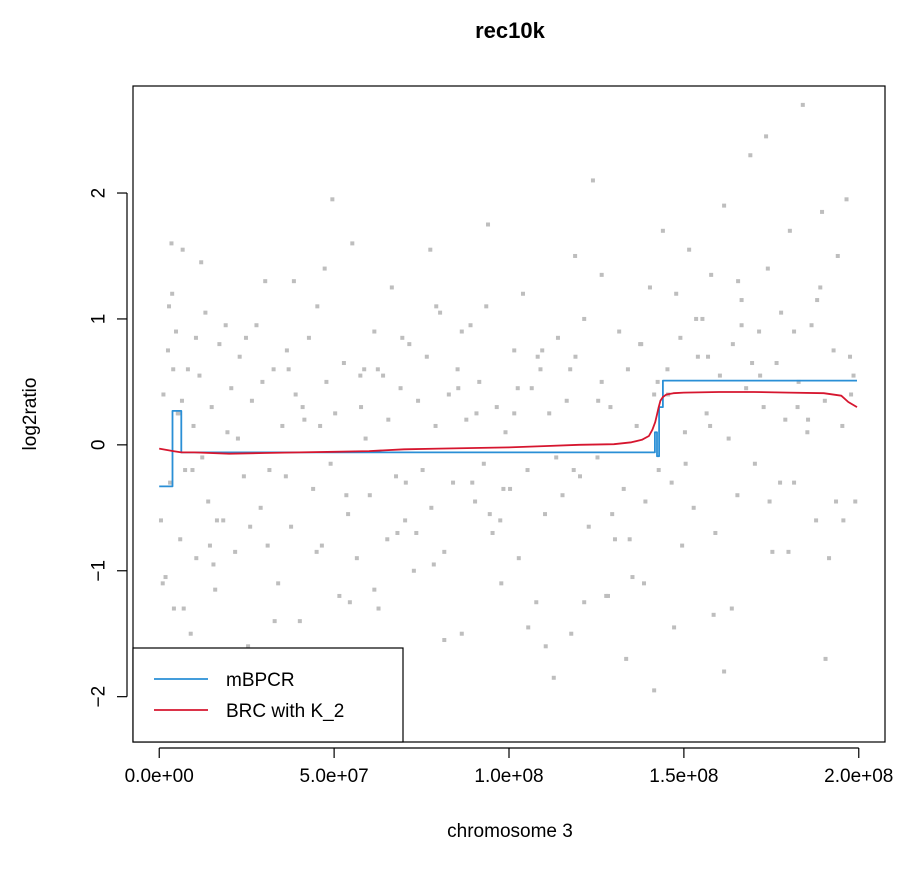 Image resolution: width=909 pixels, height=869 pixels. I want to click on x-tick-label: 2.0e+08, so click(858, 776).